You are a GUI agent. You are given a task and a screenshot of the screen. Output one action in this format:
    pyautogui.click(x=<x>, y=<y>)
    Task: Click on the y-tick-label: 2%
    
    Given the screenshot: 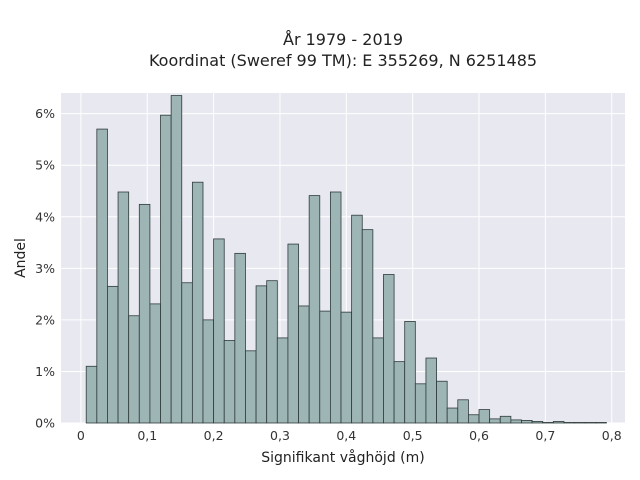 What is the action you would take?
    pyautogui.click(x=45, y=319)
    